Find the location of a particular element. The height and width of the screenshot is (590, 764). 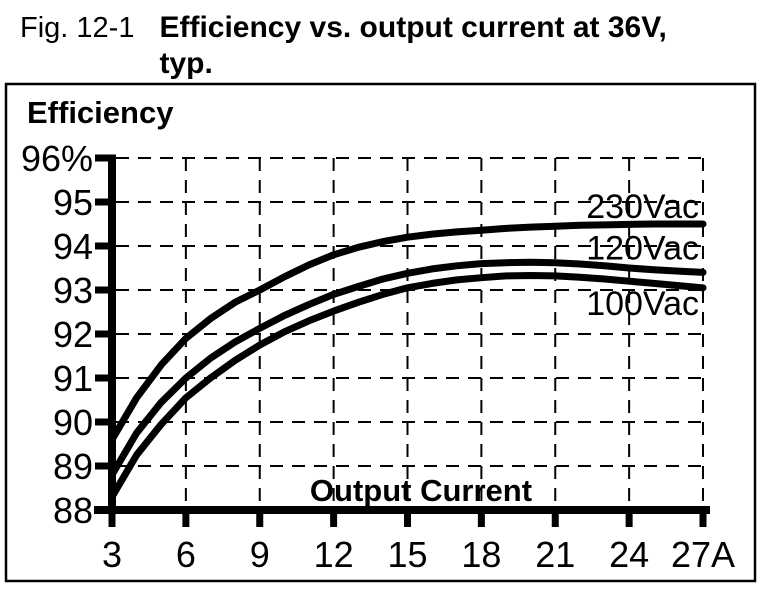

x-tick-label-9: 9 is located at coordinates (260, 554).